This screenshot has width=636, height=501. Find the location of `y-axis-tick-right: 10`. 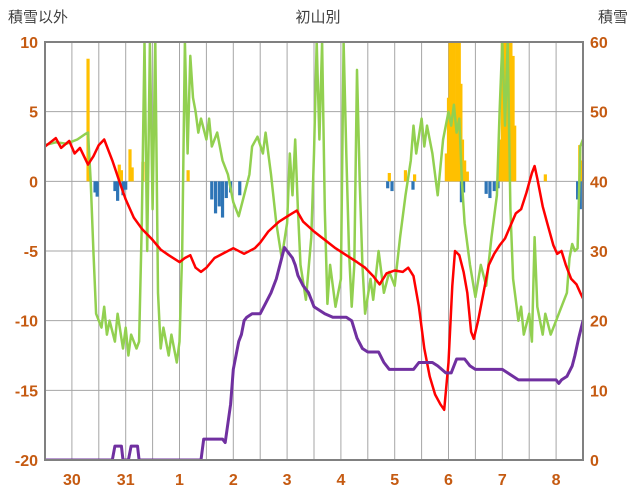

y-axis-tick-right: 10 is located at coordinates (599, 391).